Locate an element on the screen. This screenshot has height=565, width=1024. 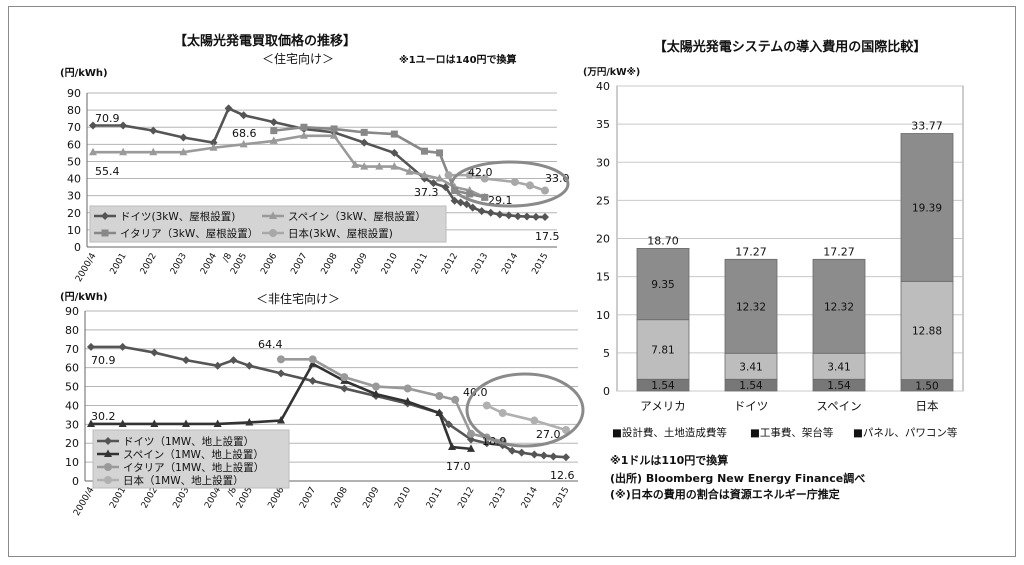
c0-ytick-30: 30 is located at coordinates (74, 196).